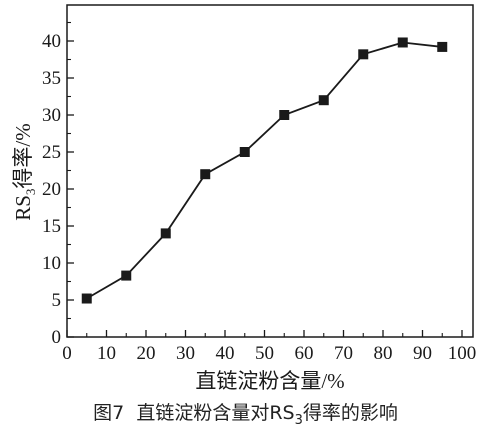 This screenshot has width=491, height=432. What do you see at coordinates (109, 413) in the screenshot?
I see `caption-prefix: 图7` at bounding box center [109, 413].